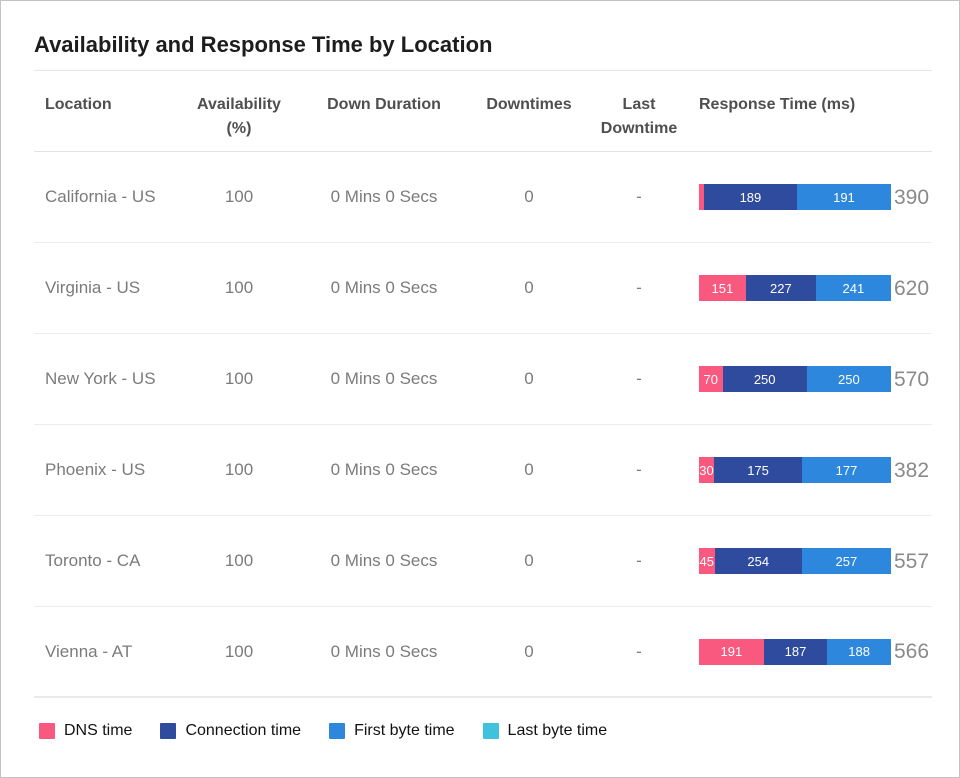 Image resolution: width=960 pixels, height=778 pixels. Describe the element at coordinates (89, 651) in the screenshot. I see `cell-location: Vienna - AT` at that location.